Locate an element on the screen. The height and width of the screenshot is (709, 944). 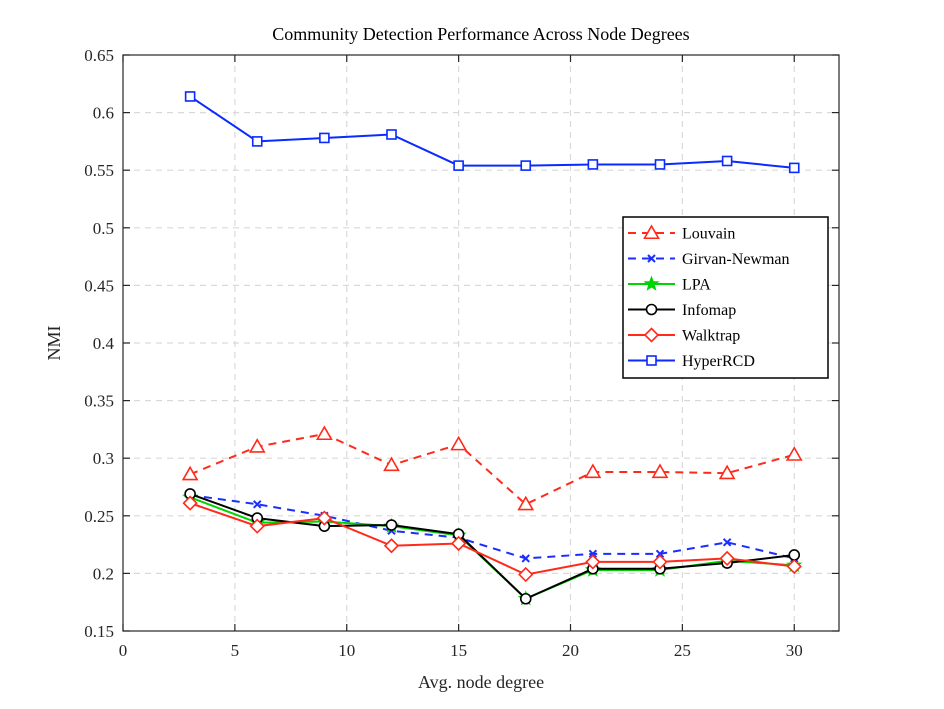
x-tick-label: 0 is located at coordinates (123, 650).